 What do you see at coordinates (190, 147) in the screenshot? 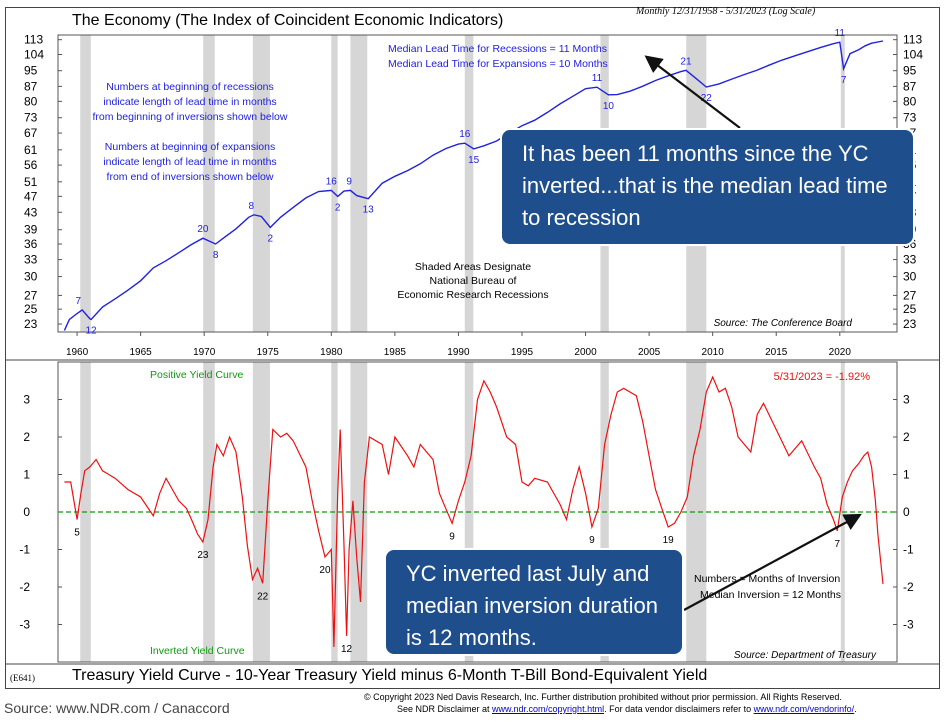
I see `expansion-lead-note: Numbers at beginning of expansions` at bounding box center [190, 147].